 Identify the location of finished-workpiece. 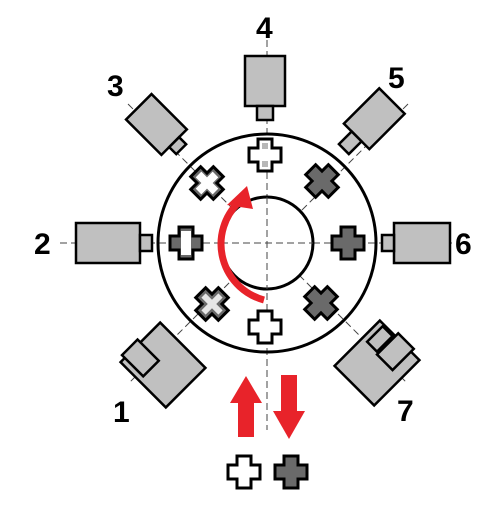
(291, 472).